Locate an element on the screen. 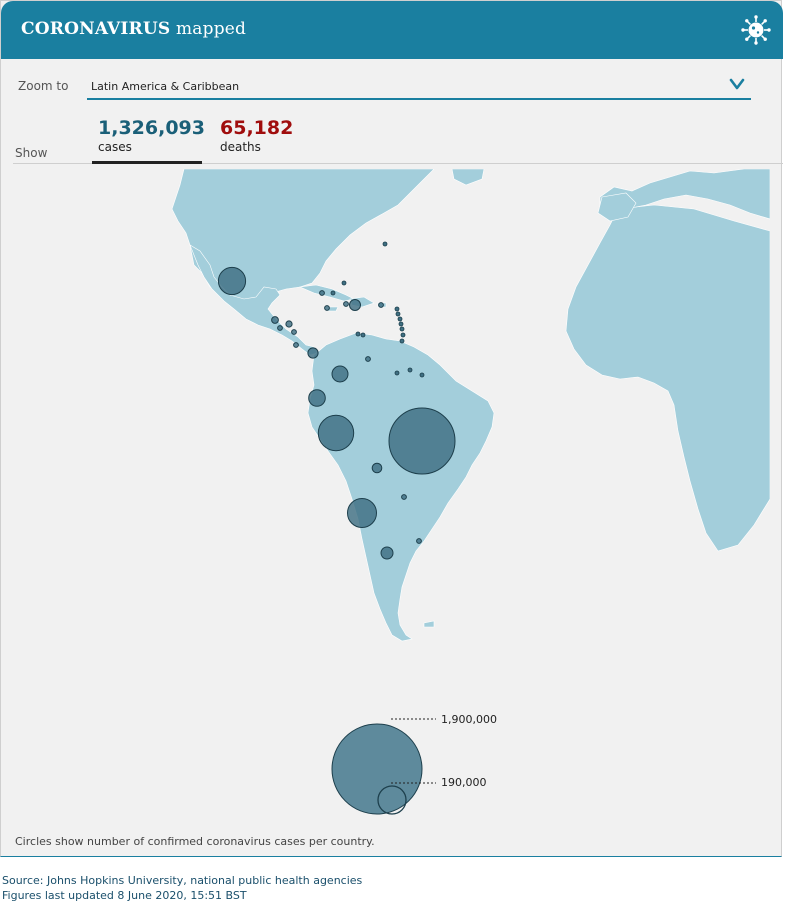 Image resolution: width=788 pixels, height=904 pixels. landmass-cuba is located at coordinates (326, 293).